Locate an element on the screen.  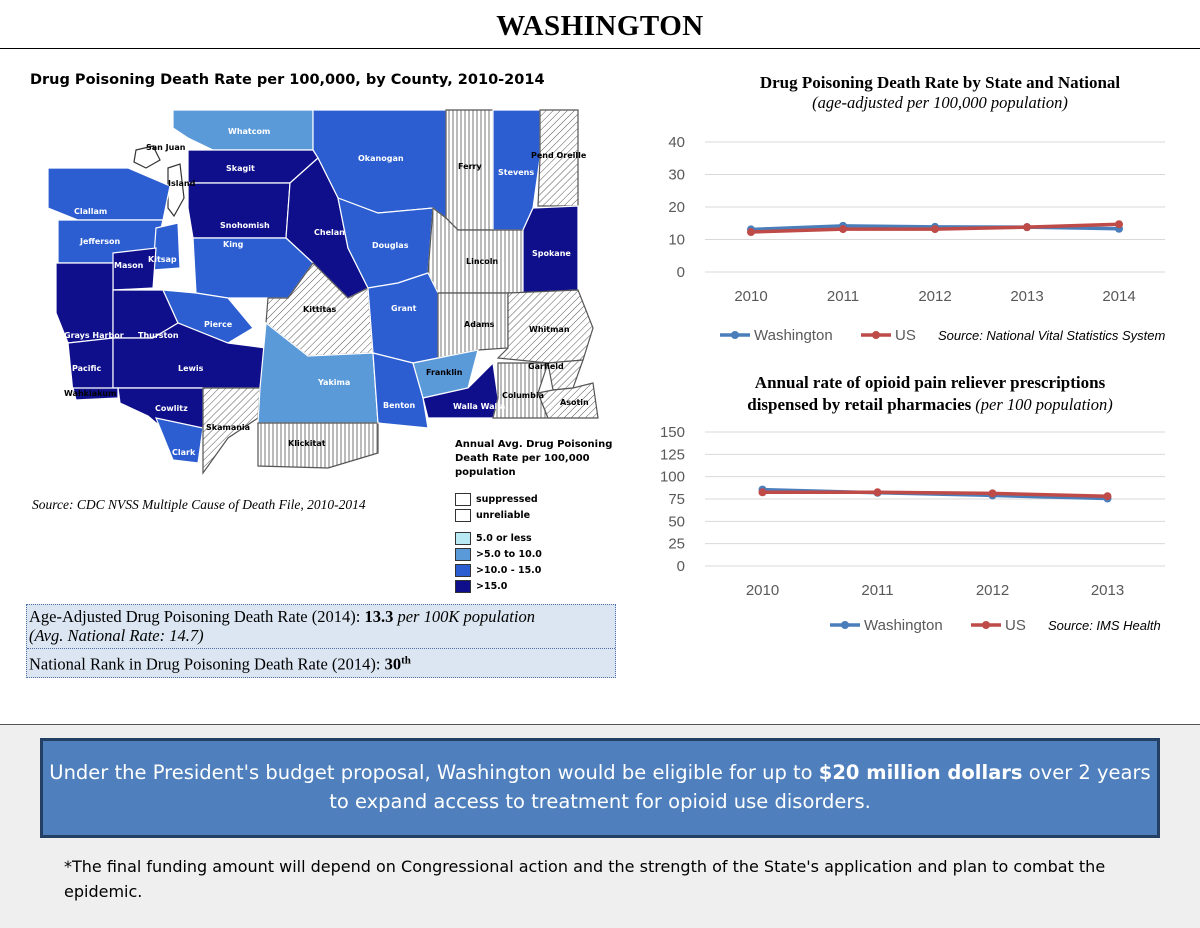
x-tick-label: 2014 is located at coordinates (1118, 296).